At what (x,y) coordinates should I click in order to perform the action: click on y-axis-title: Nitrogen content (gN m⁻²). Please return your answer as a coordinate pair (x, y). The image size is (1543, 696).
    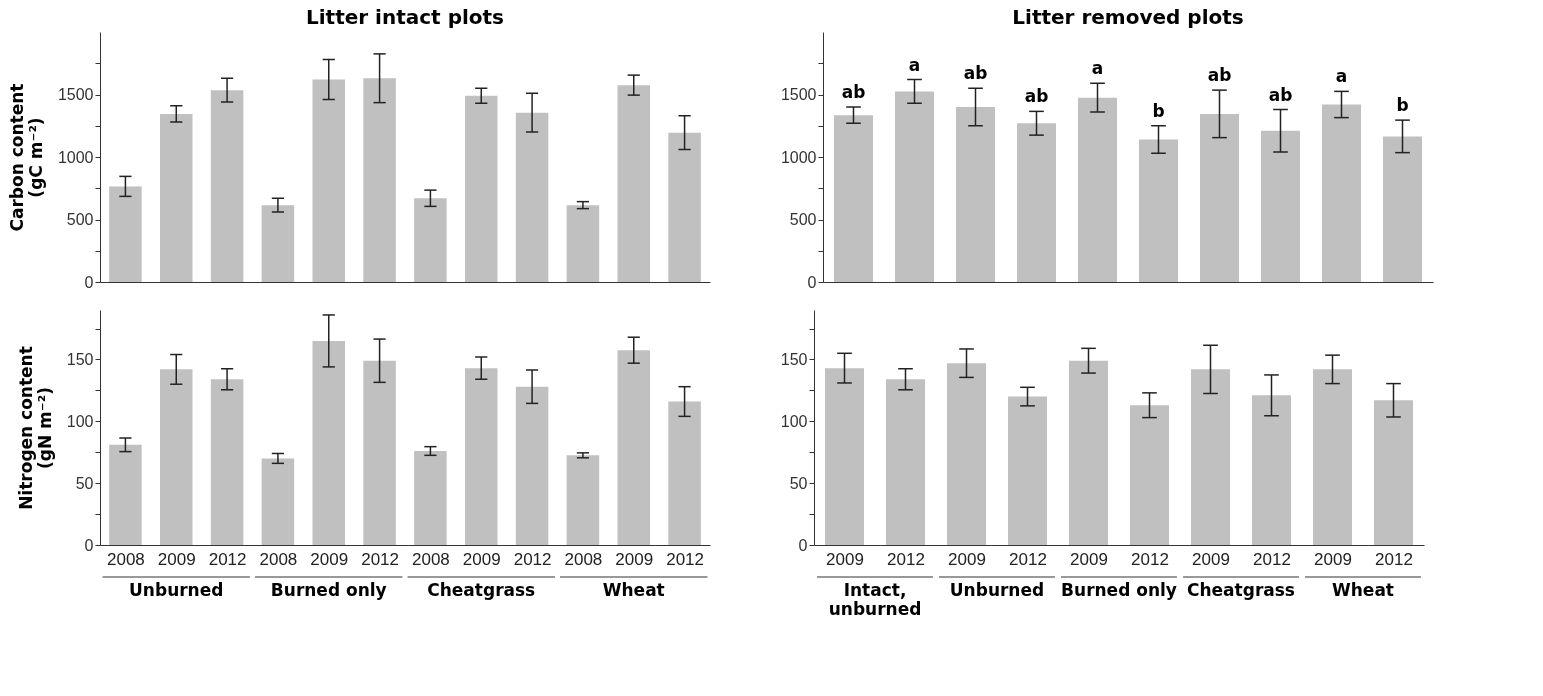
    Looking at the image, I should click on (35, 428).